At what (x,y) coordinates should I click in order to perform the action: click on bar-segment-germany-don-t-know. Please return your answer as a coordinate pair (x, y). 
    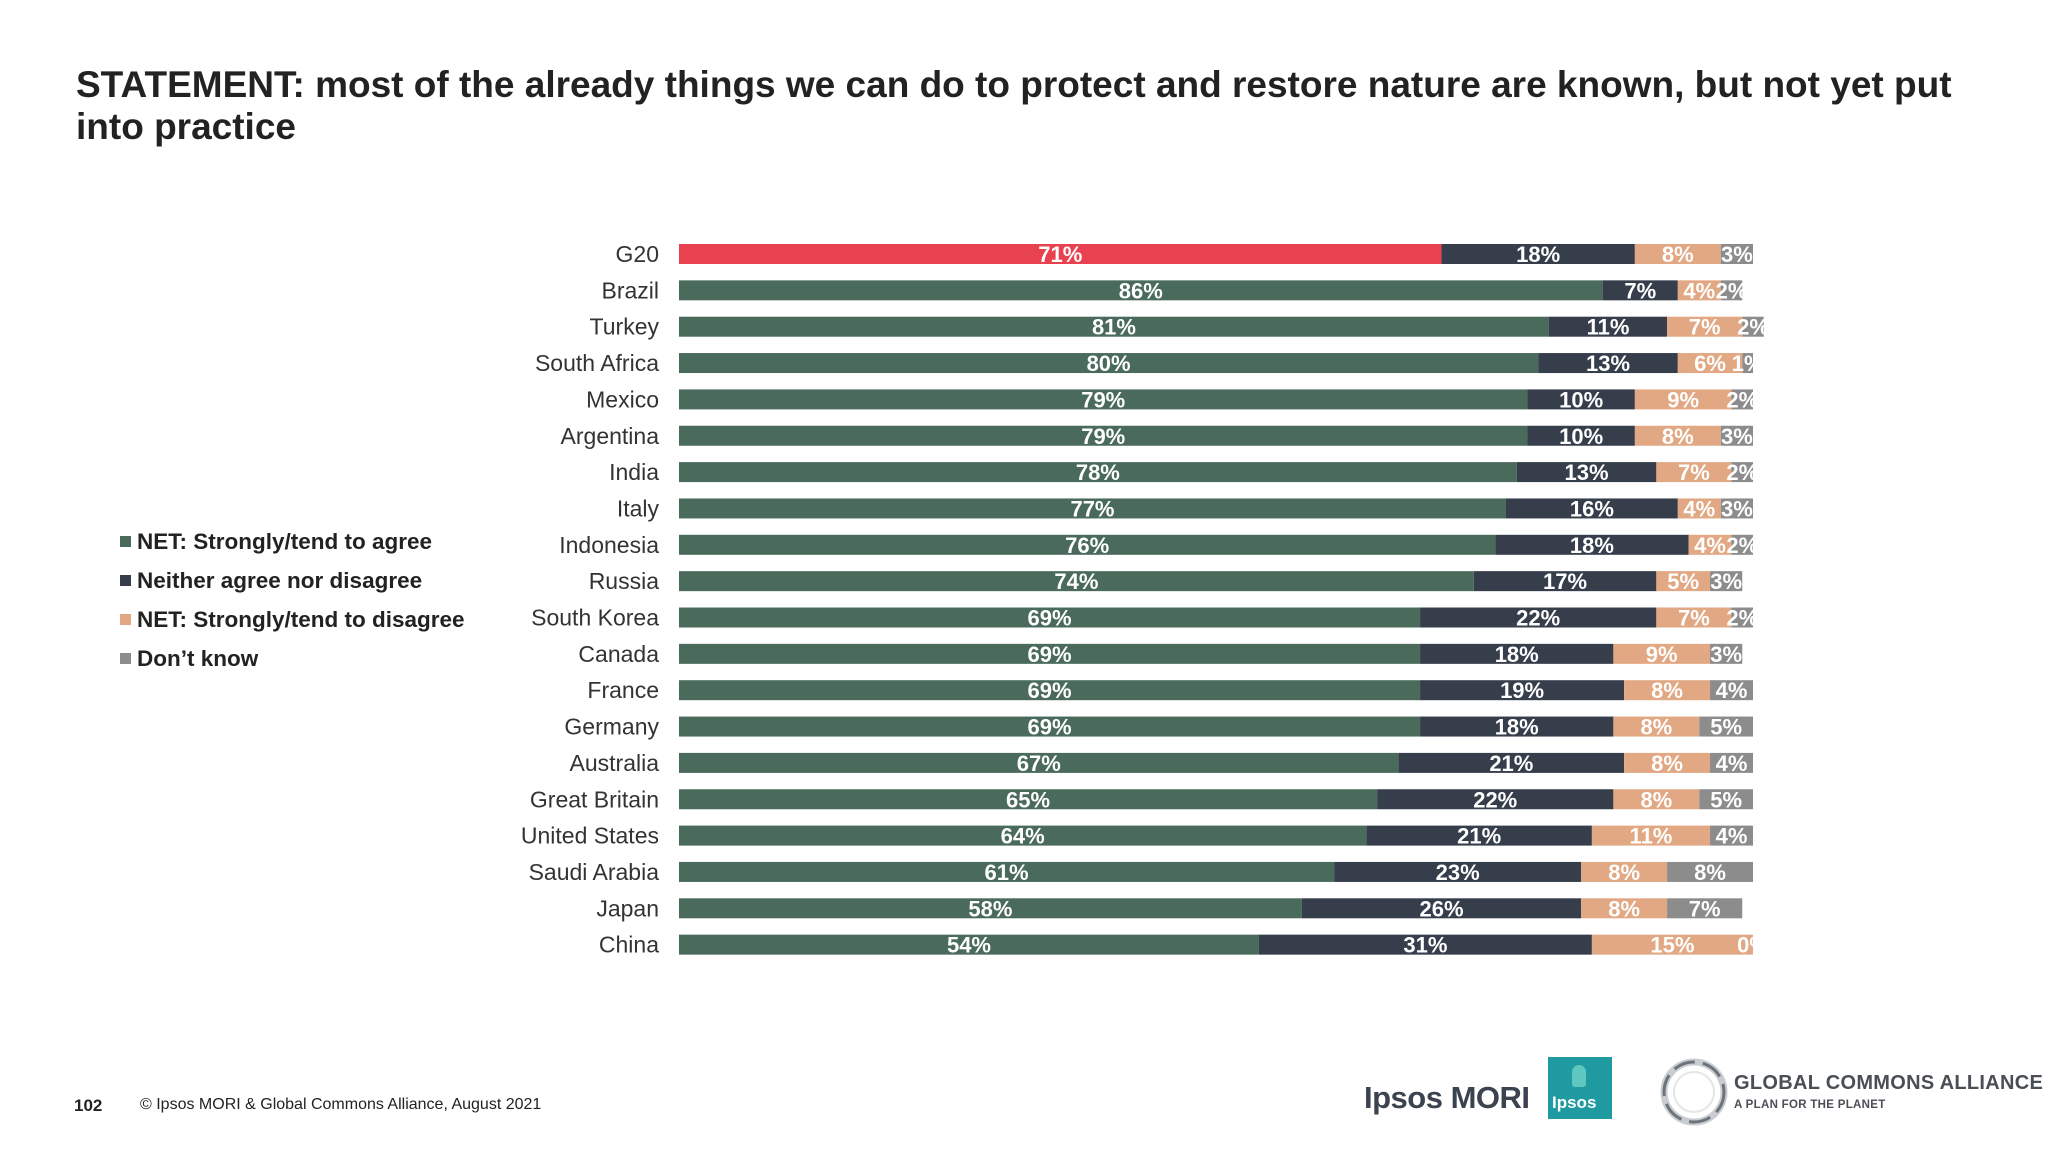
    Looking at the image, I should click on (1726, 726).